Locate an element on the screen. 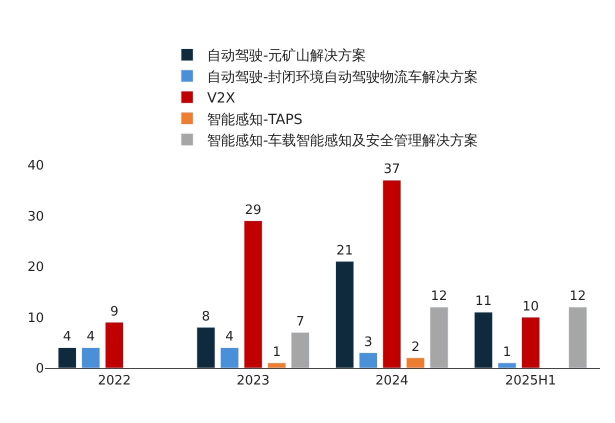 Image resolution: width=615 pixels, height=423 pixels. y-tick-label: 20 is located at coordinates (35, 268).